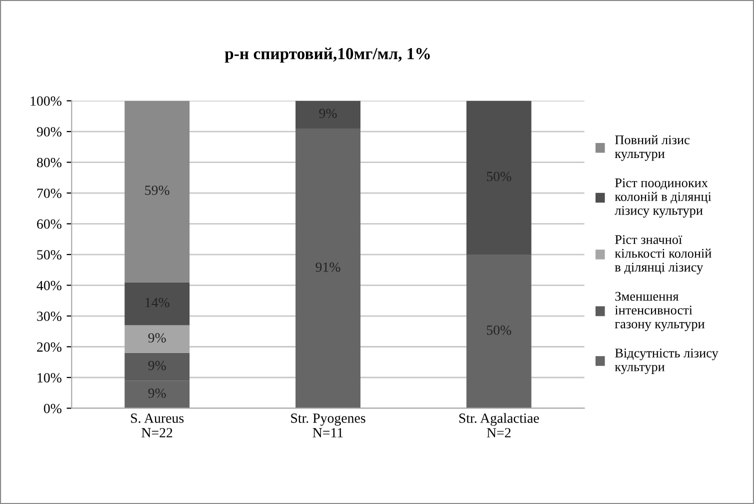 Image resolution: width=754 pixels, height=504 pixels. Describe the element at coordinates (663, 254) in the screenshot. I see `legend-label: Ріст значної кількості колоній в ділянці лізису` at that location.